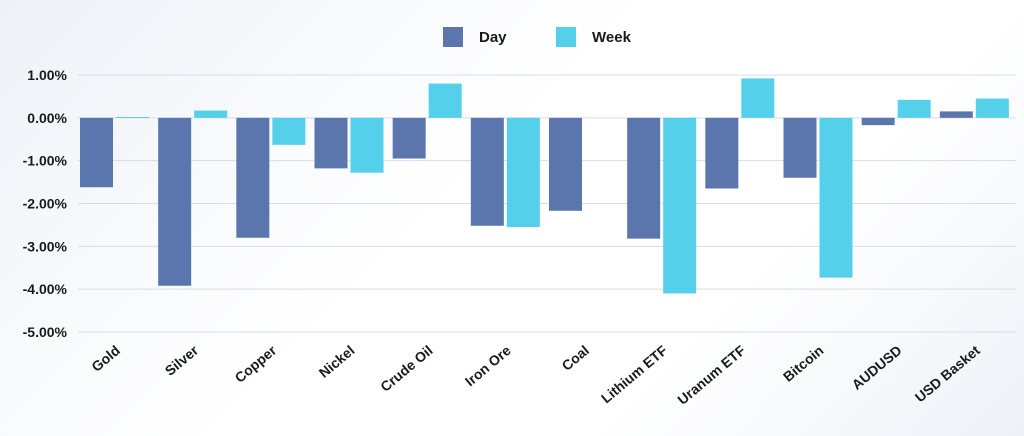  Describe the element at coordinates (493, 37) in the screenshot. I see `legend-label-day: Day` at that location.